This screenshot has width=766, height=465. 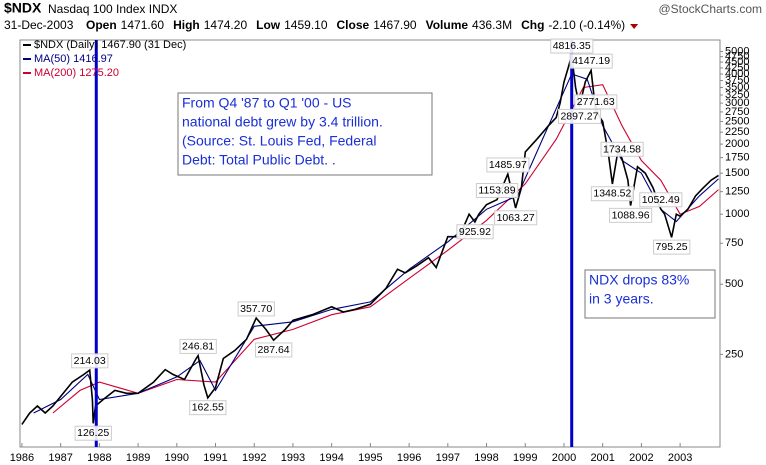 I want to click on quote-label: Open, so click(x=101, y=25).